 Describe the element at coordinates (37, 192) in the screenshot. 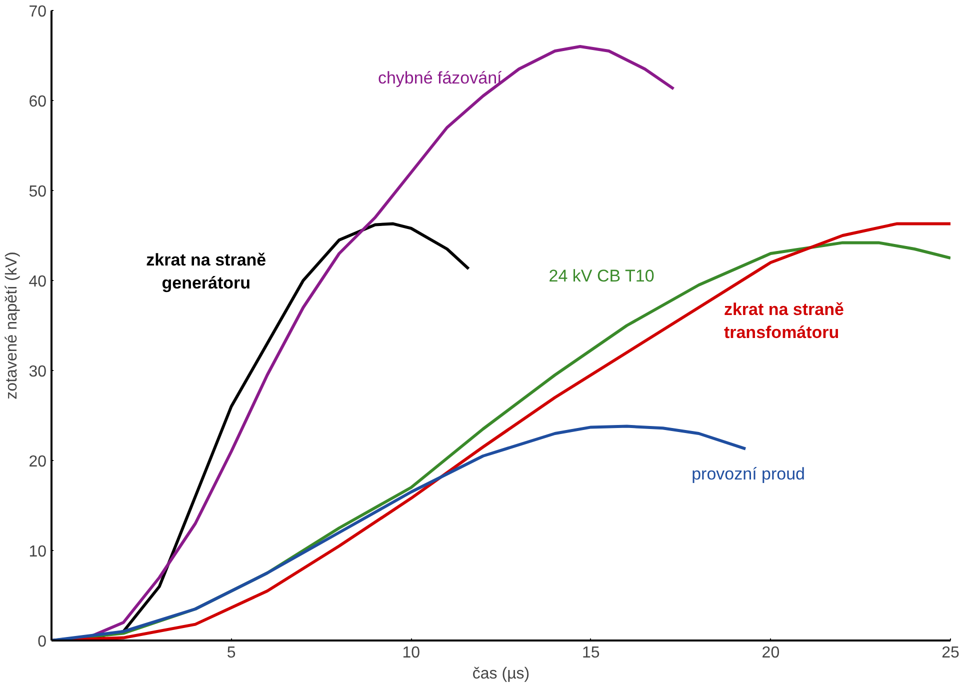

I see `y-tick-label: 50` at that location.